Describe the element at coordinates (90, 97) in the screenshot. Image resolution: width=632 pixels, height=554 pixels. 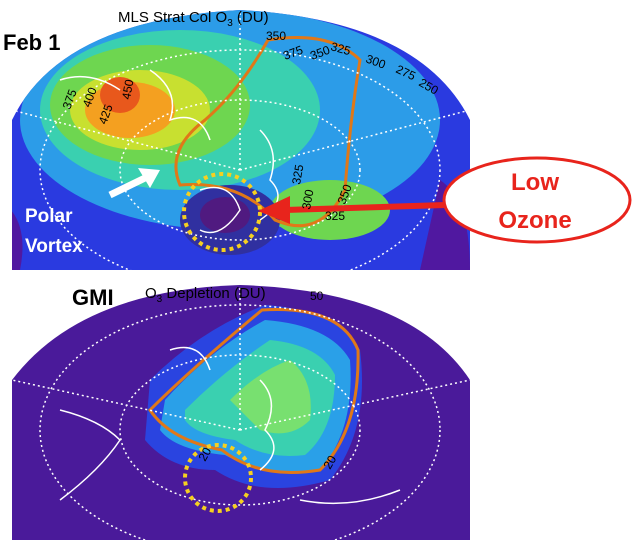
I see `contour-label: 400` at that location.